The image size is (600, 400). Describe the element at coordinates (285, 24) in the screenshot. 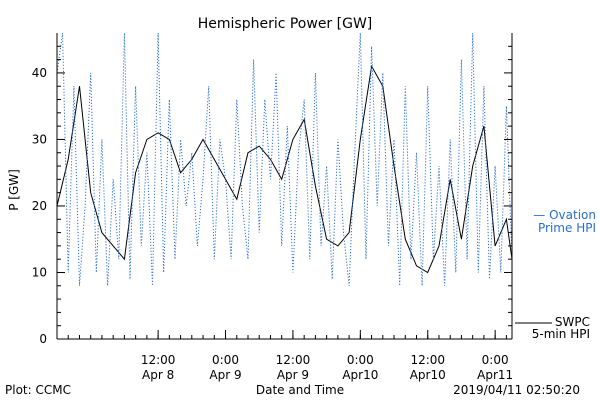

I see `chart-title: Hemispheric Power [GW]` at that location.